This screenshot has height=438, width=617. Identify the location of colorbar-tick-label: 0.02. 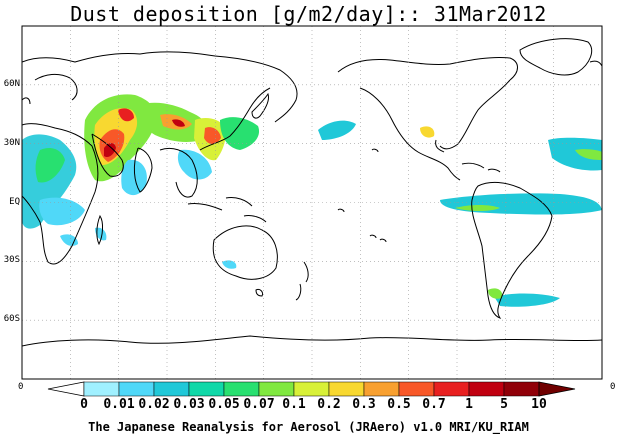
(154, 404).